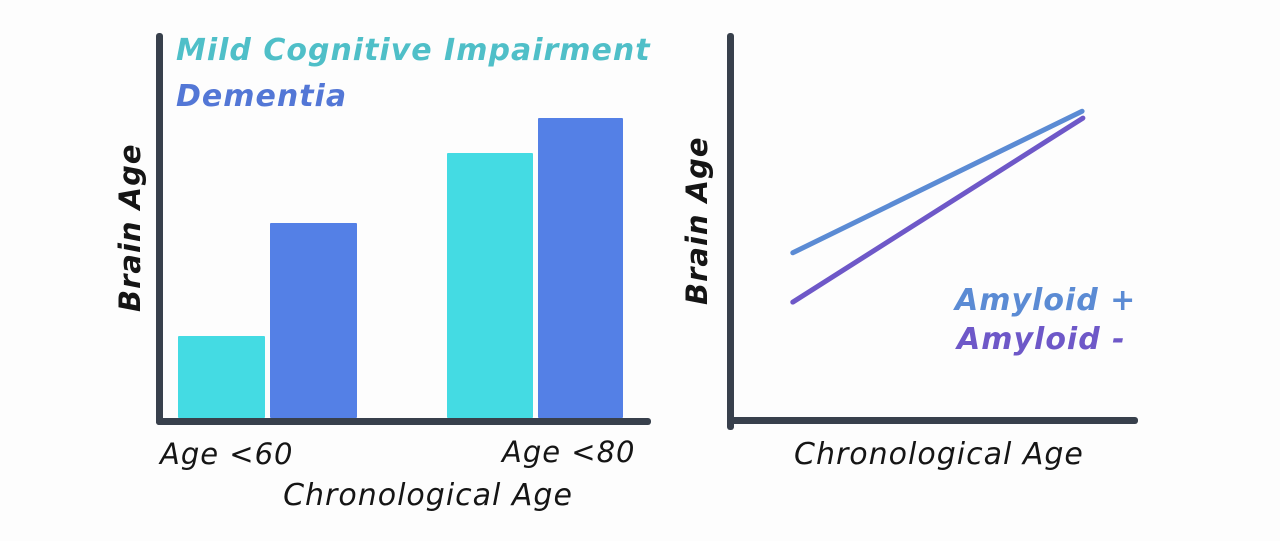 The image size is (1280, 541). Describe the element at coordinates (697, 220) in the screenshot. I see `y-axis-label: Brain Age` at that location.